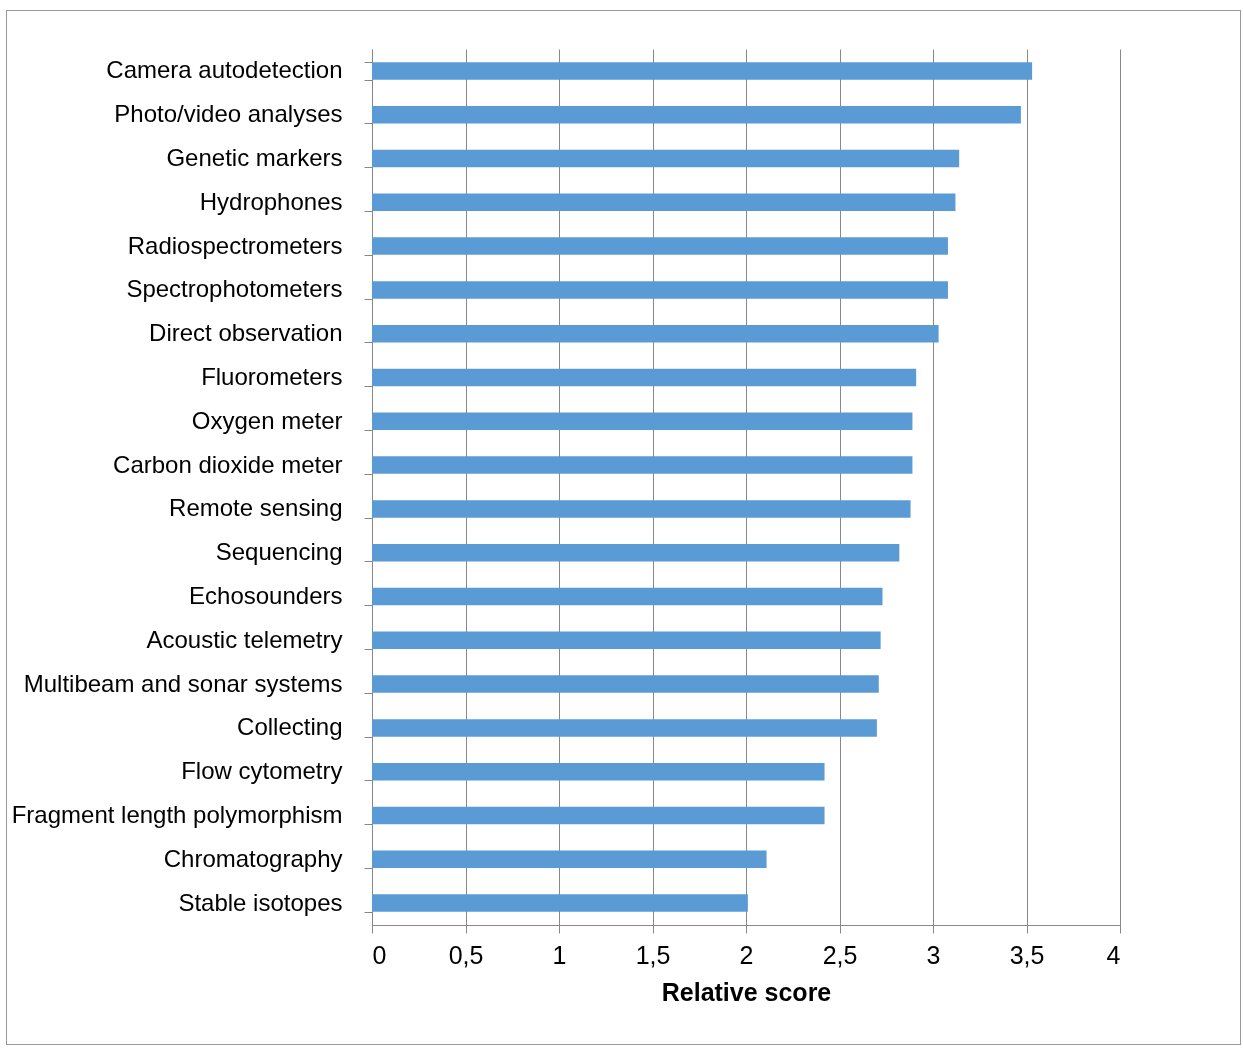  I want to click on x-tick-label: 2,5, so click(840, 954).